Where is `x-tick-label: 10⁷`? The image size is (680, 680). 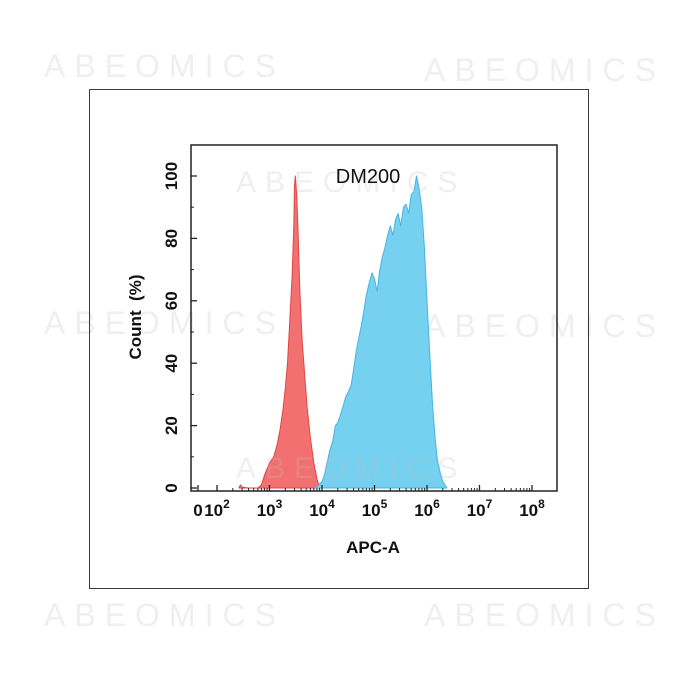 x-tick-label: 10⁷ is located at coordinates (480, 508).